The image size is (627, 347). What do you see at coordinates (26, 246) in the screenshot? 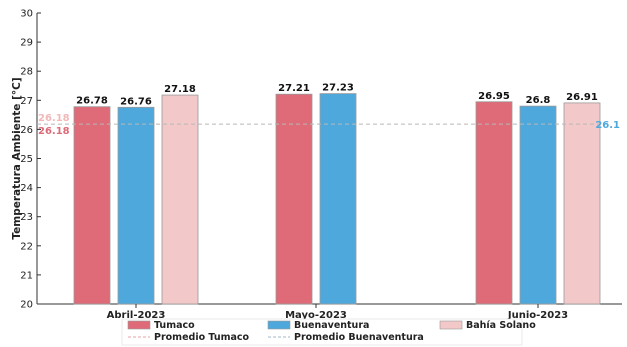
I see `y-tick-label: 22` at bounding box center [26, 246].